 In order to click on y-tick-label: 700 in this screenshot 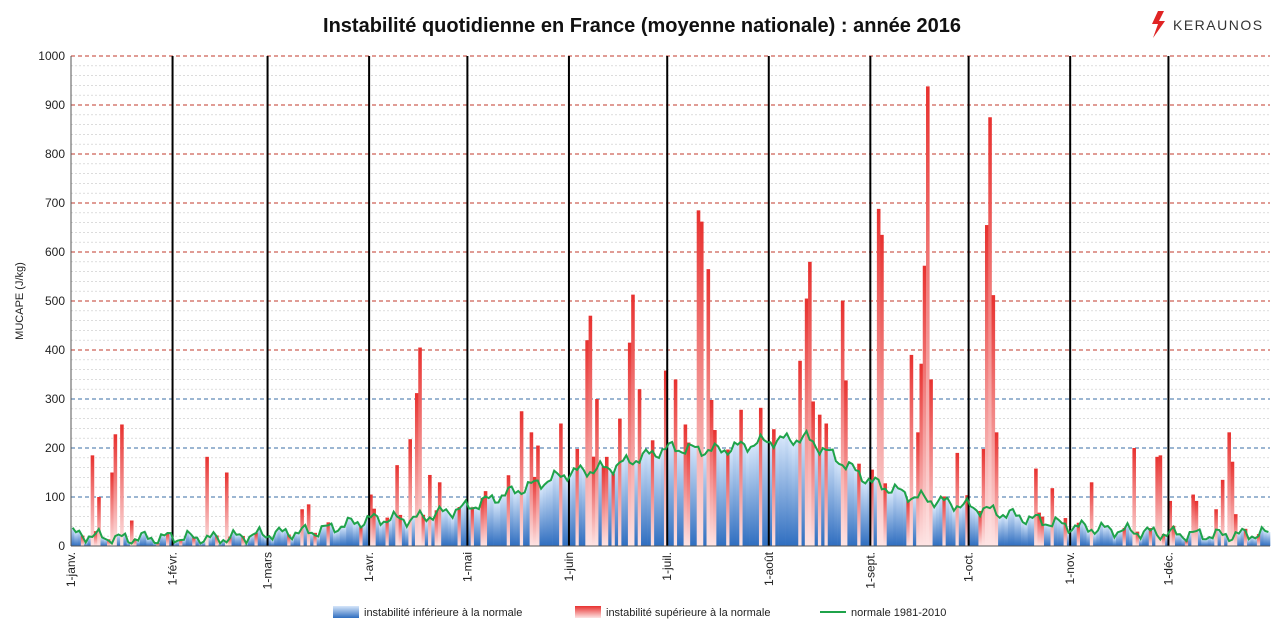, I will do `click(55, 203)`.